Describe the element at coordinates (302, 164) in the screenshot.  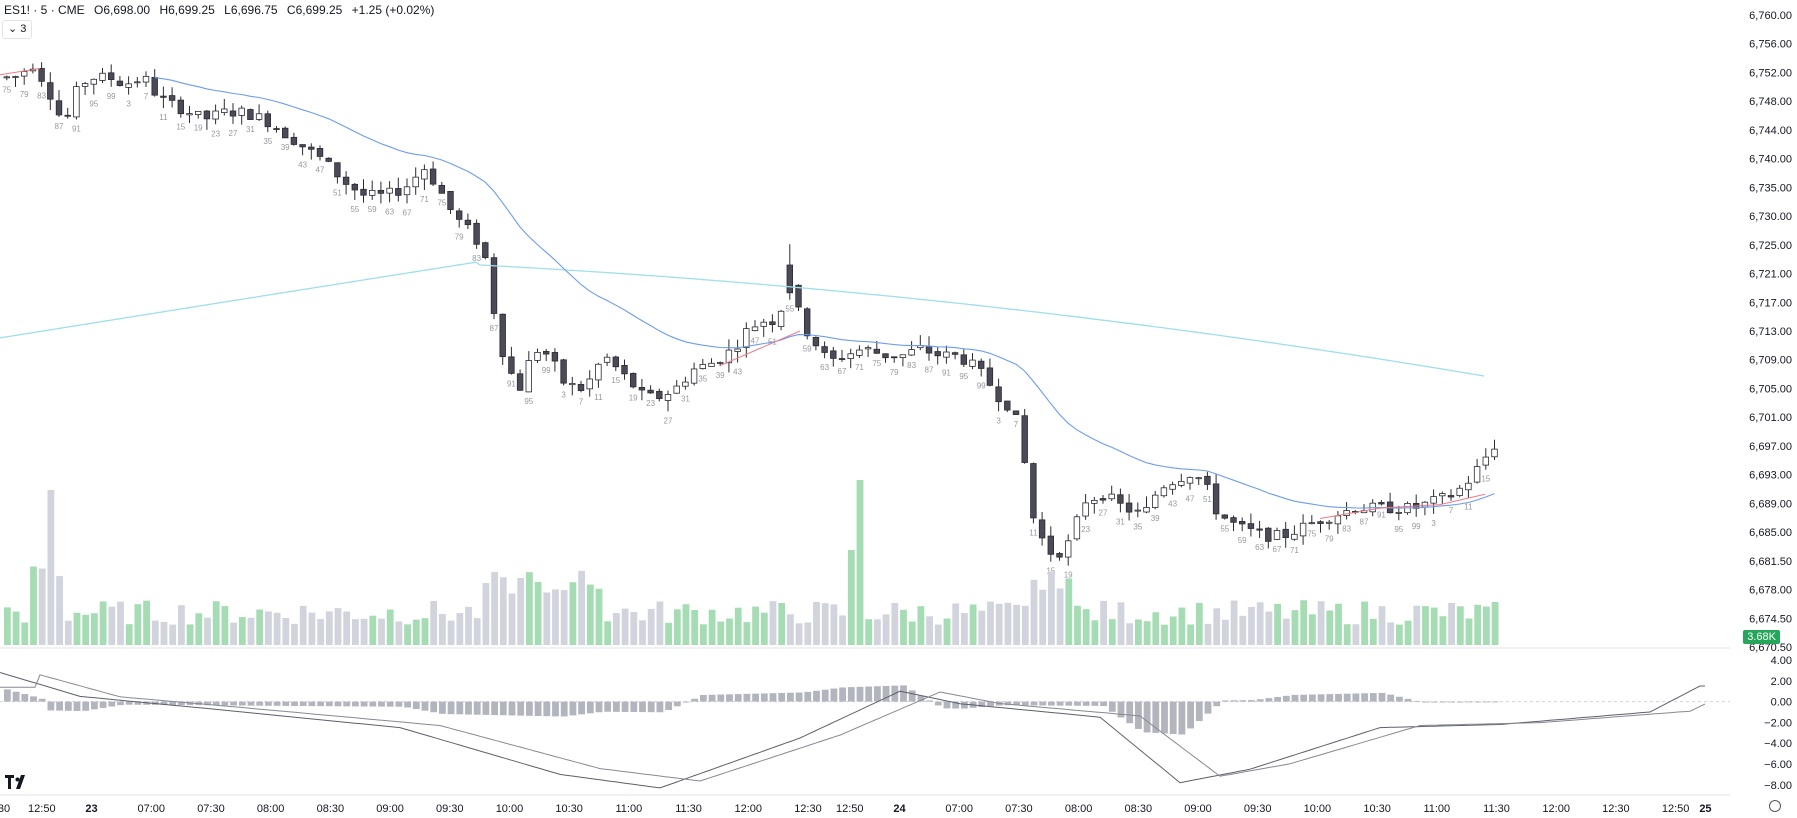
I see `bar-count-label: 43` at that location.